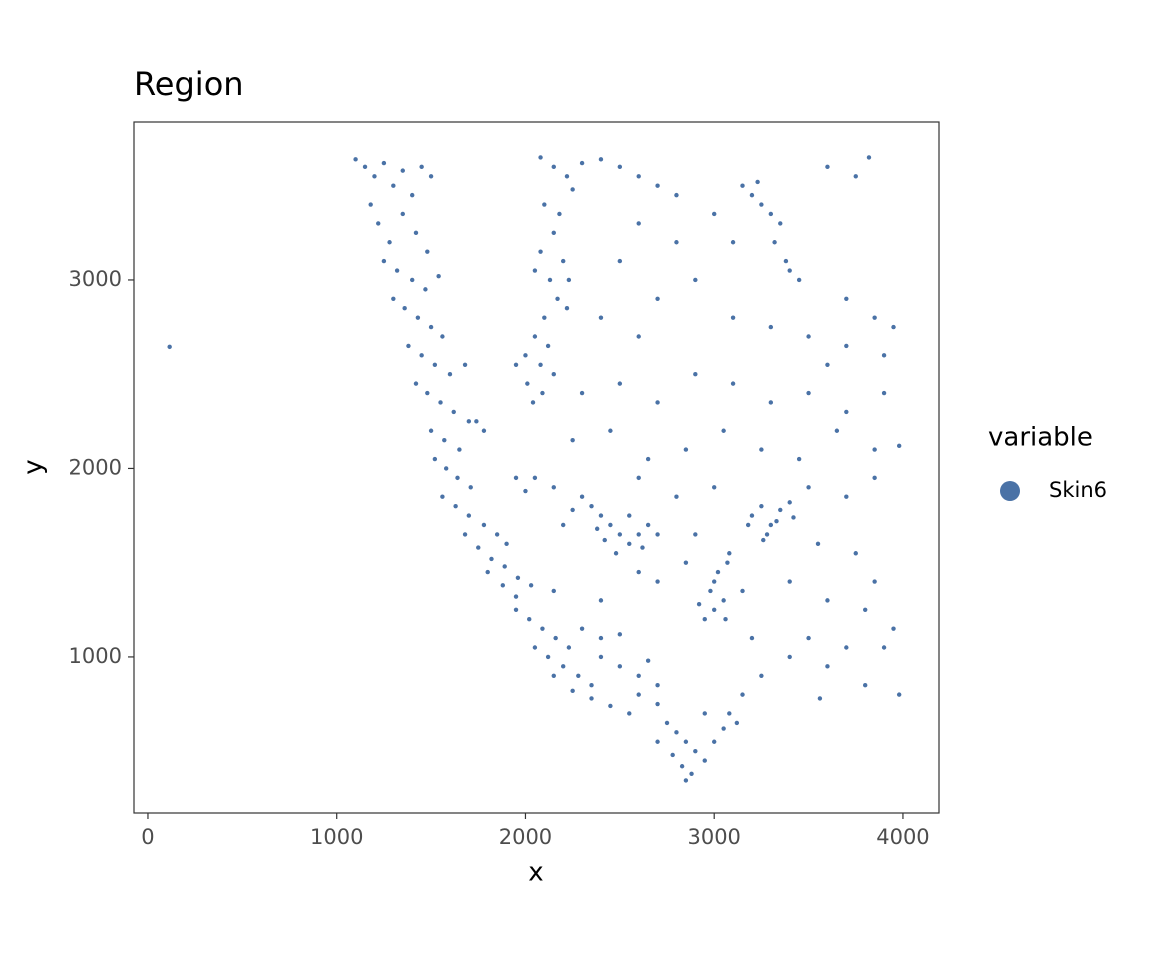 The width and height of the screenshot is (1152, 960). Describe the element at coordinates (535, 873) in the screenshot. I see `x-axis-title: x` at that location.